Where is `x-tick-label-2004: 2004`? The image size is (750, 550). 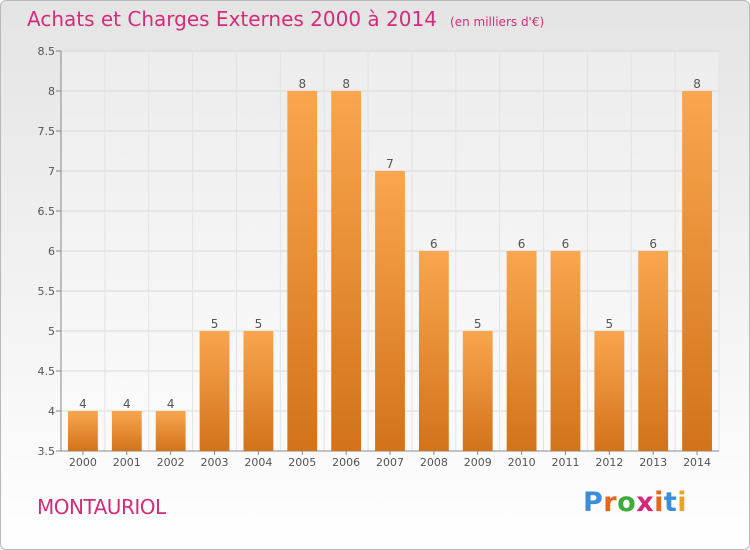
x-tick-label-2004: 2004 is located at coordinates (258, 462).